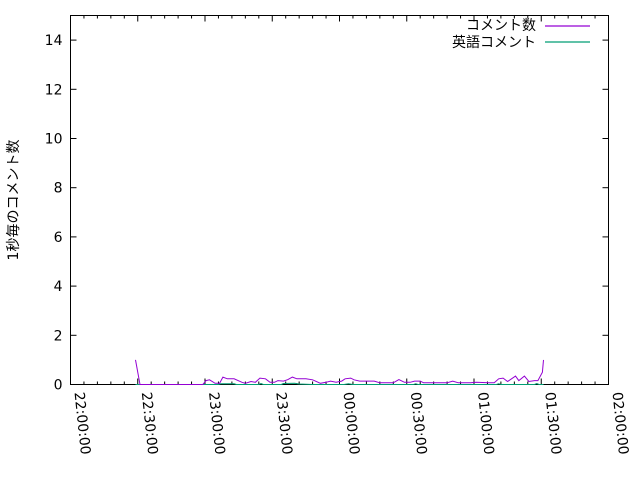 The width and height of the screenshot is (640, 484). Describe the element at coordinates (552, 423) in the screenshot. I see `x-tick-label: 01:30:00` at that location.